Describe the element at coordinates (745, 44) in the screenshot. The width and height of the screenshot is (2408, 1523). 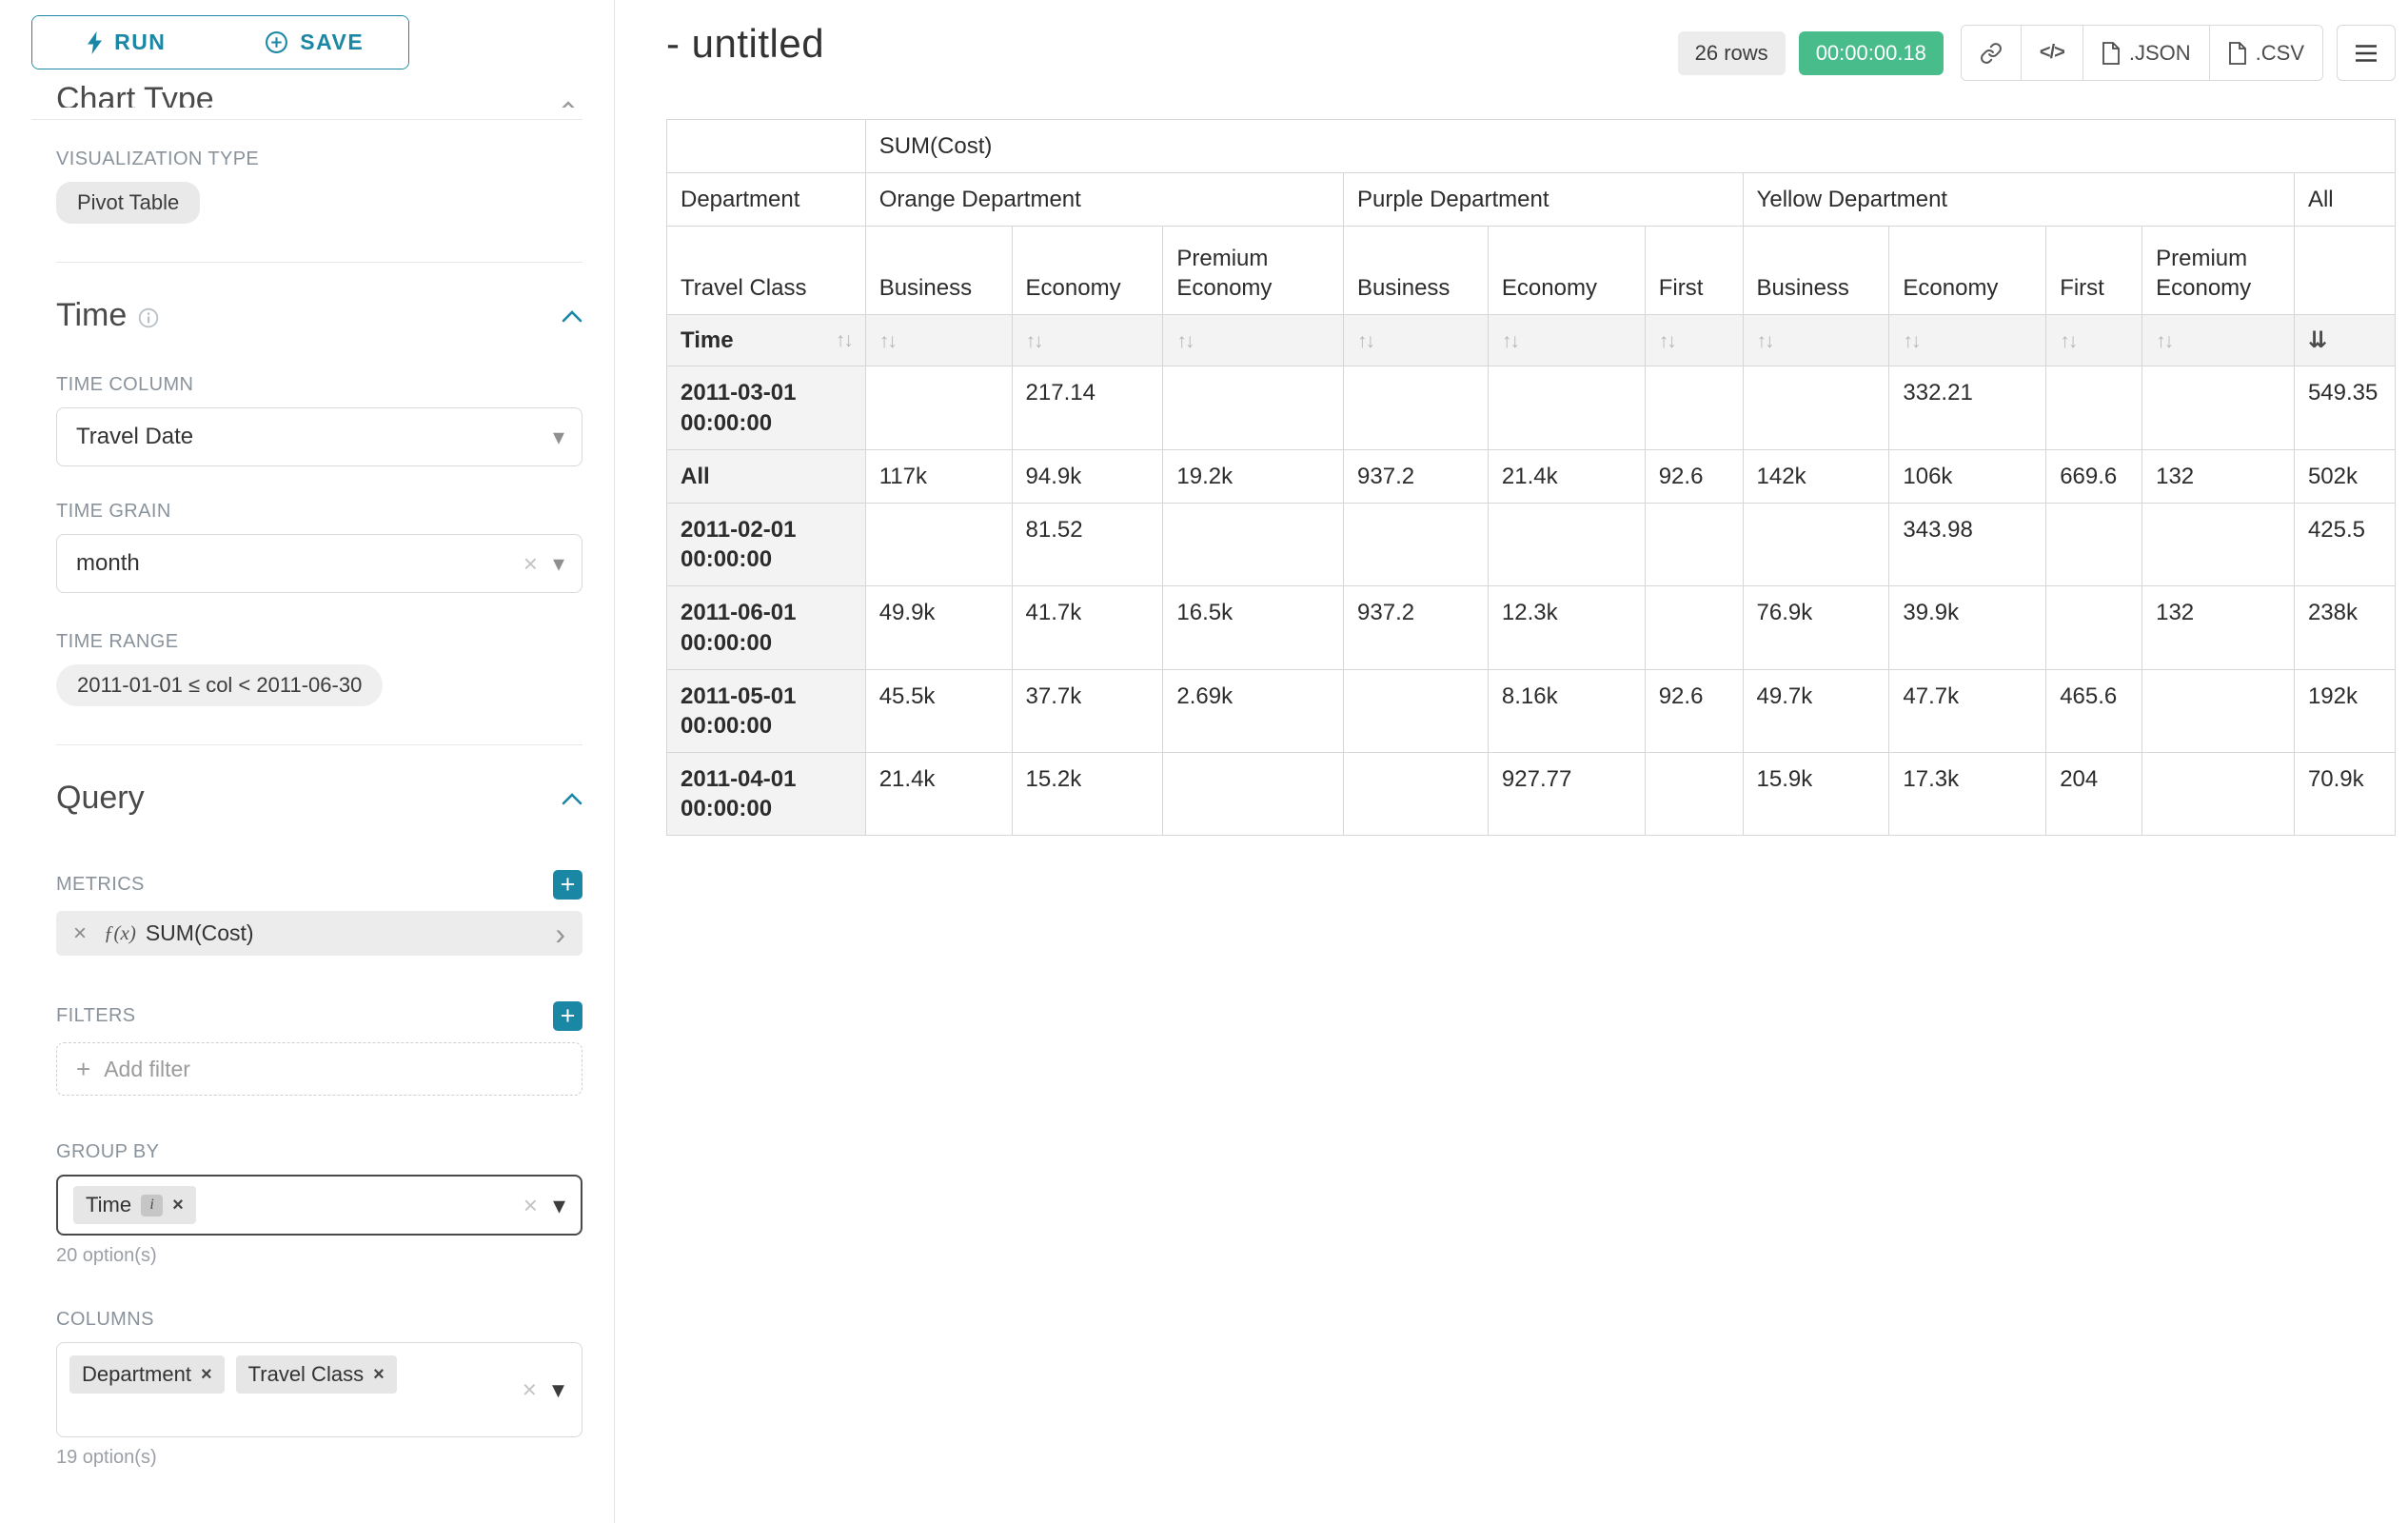
I see `chart-title: - untitled` at that location.